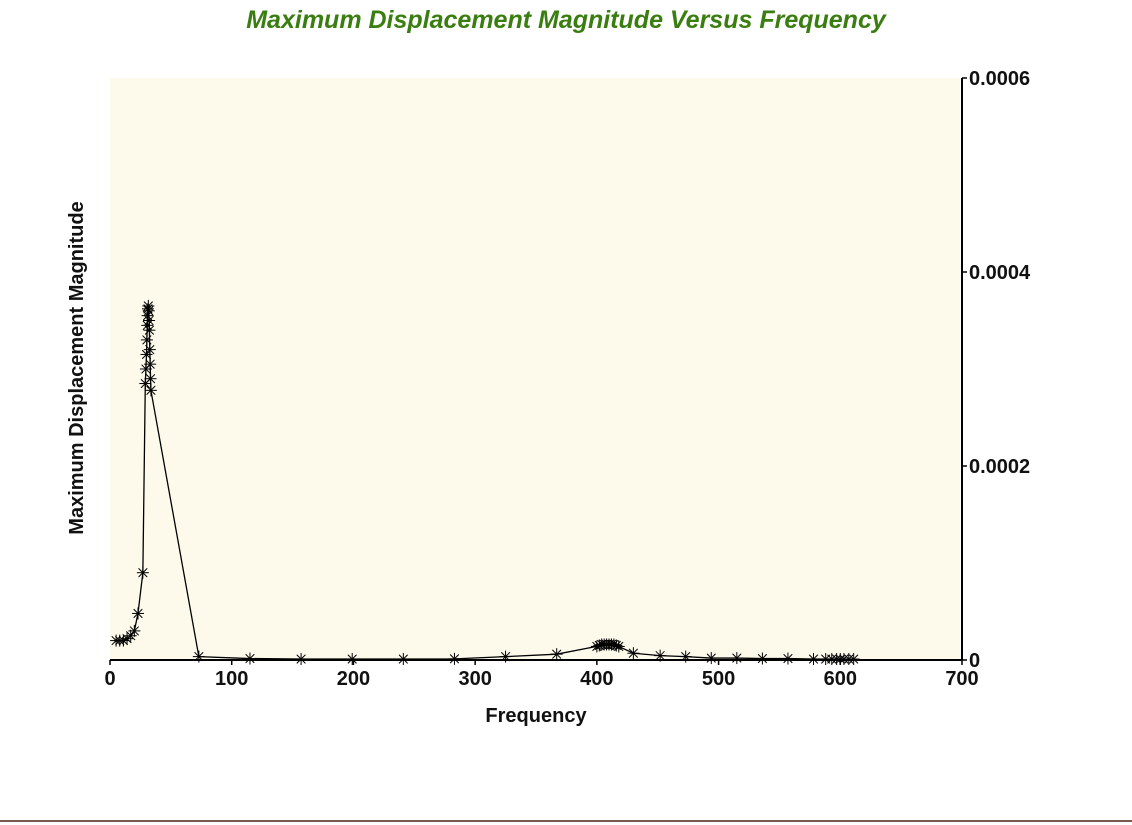 The width and height of the screenshot is (1132, 825). Describe the element at coordinates (999, 467) in the screenshot. I see `y-tick-label: 0.0002` at that location.